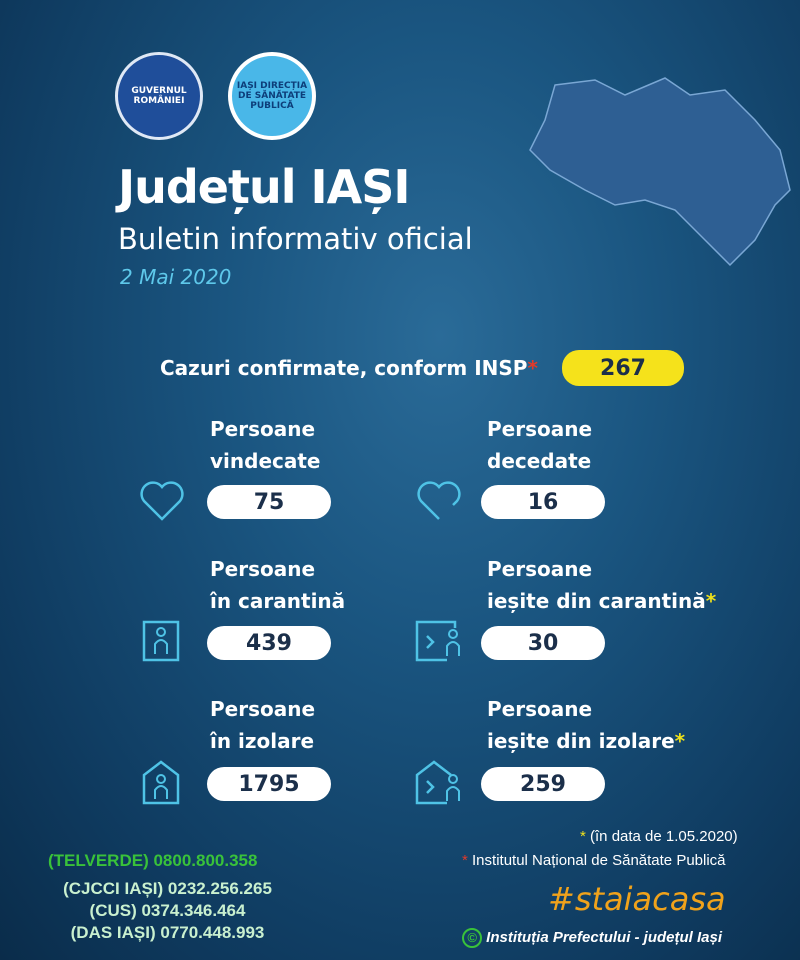  What do you see at coordinates (439, 500) in the screenshot?
I see `broken-heart-icon` at bounding box center [439, 500].